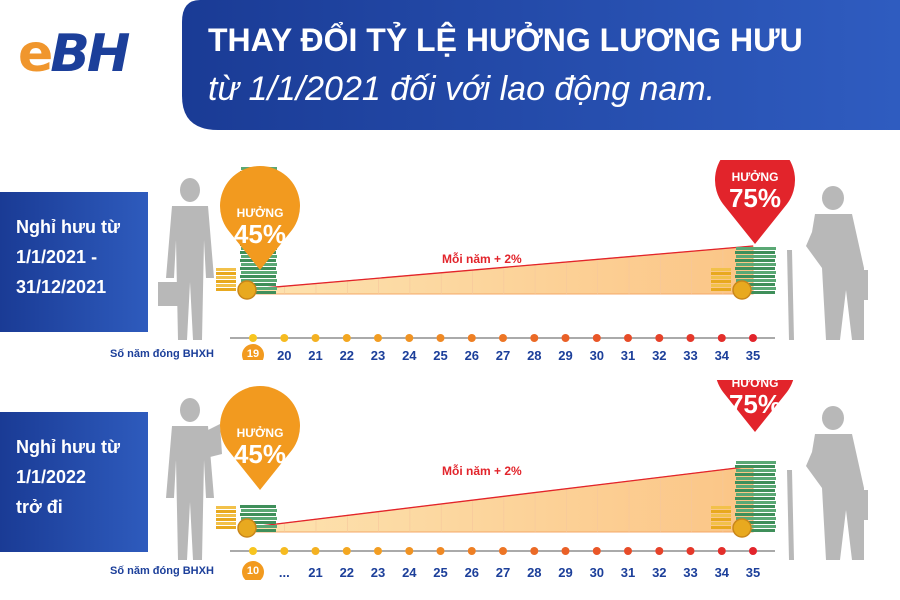 Image resolution: width=900 pixels, height=600 pixels. Describe the element at coordinates (68, 447) in the screenshot. I see `label-line: Nghỉ hưu từ` at that location.